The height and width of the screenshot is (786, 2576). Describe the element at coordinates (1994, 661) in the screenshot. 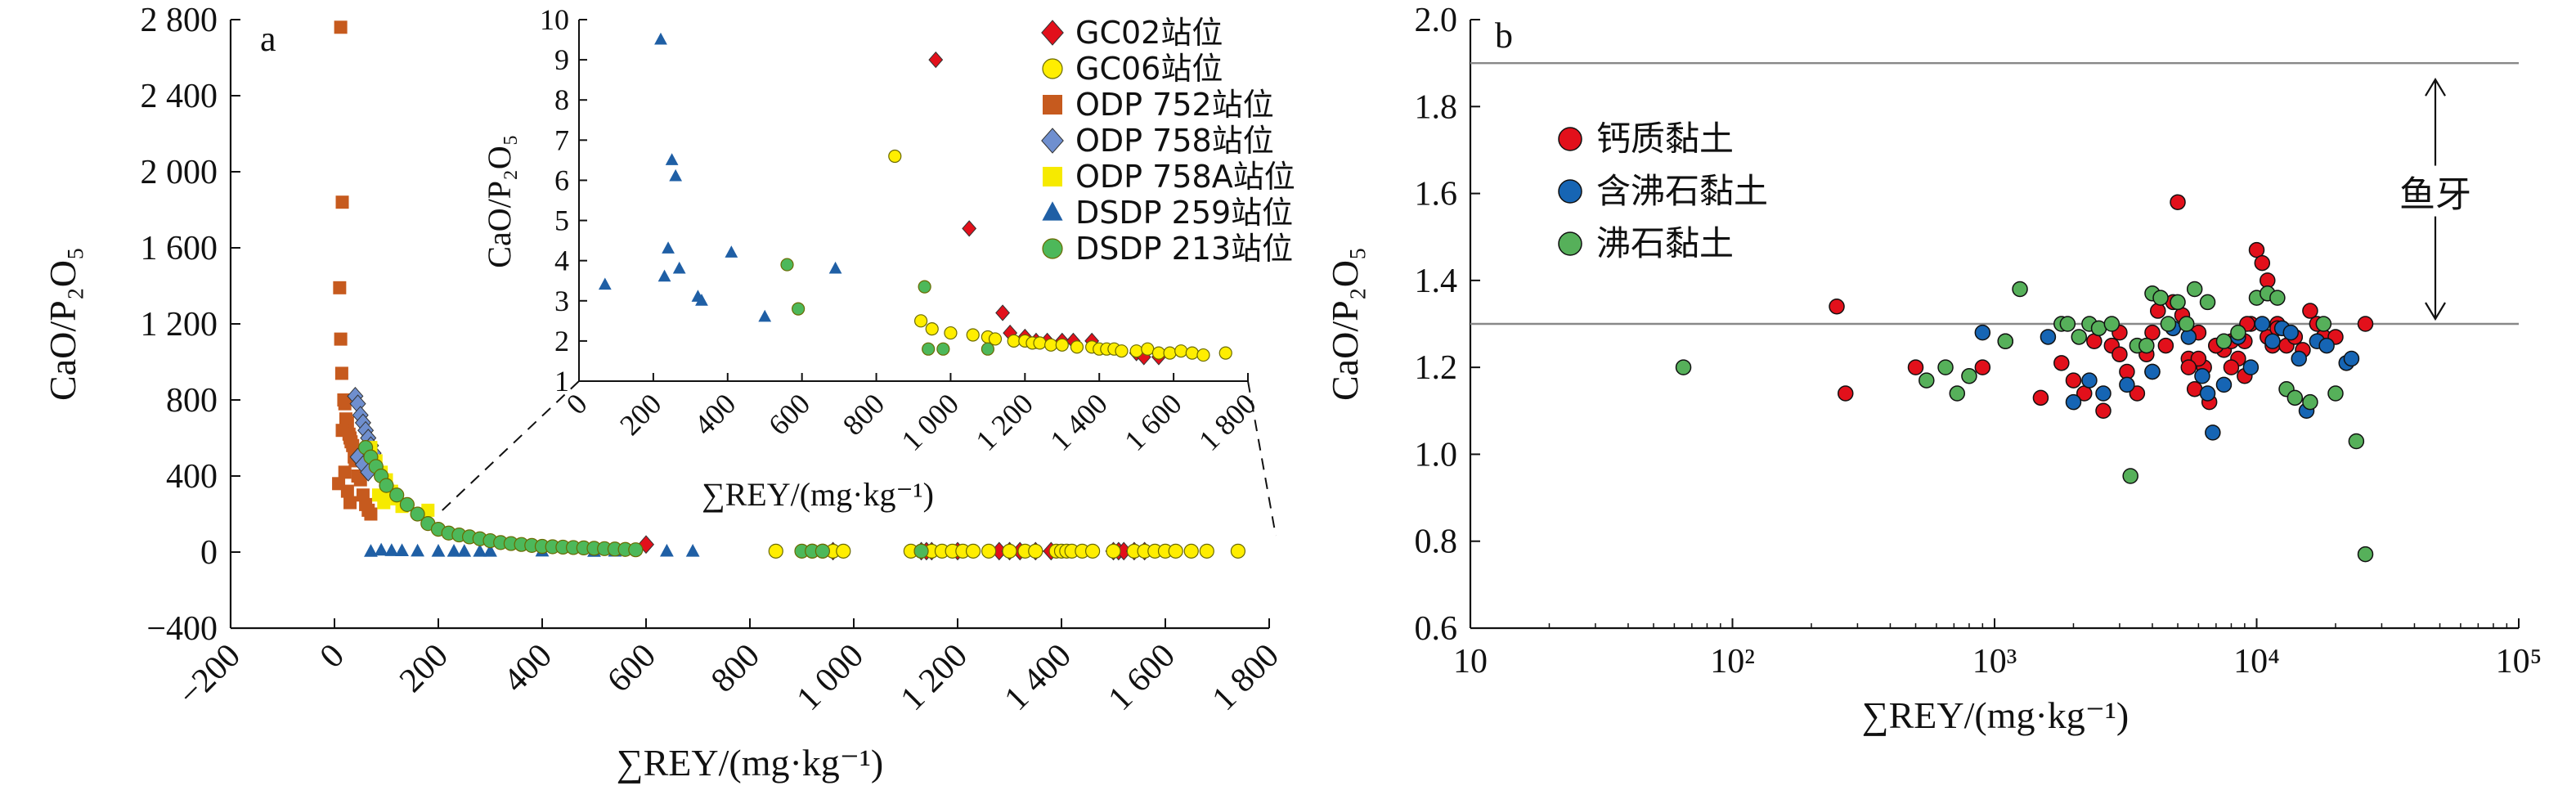

I see `x-tick-label: 10³` at that location.